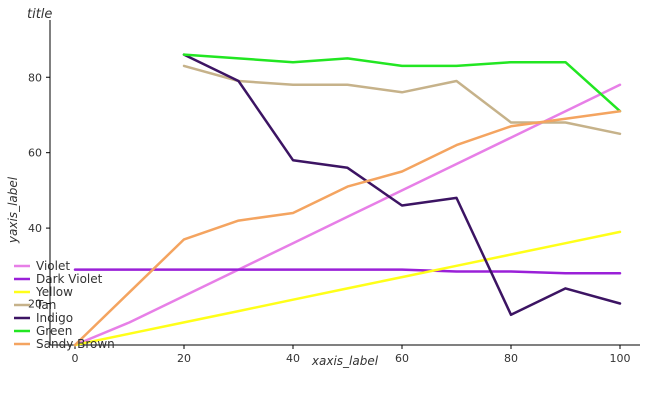  I want to click on legend-label-indigo: Indigo, so click(54, 318).